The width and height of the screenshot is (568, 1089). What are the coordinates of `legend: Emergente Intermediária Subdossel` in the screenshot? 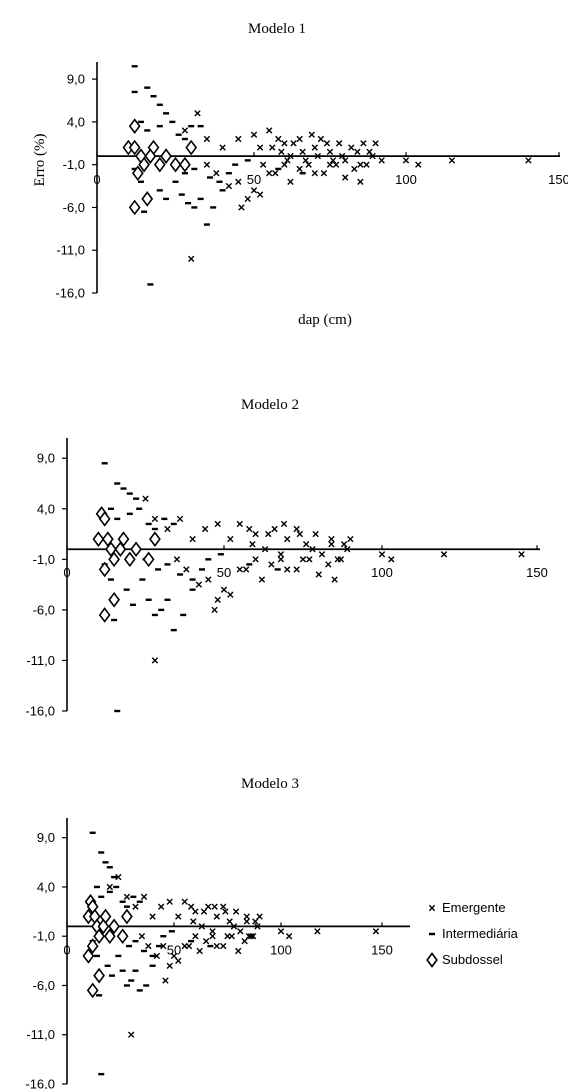 It's located at (472, 934).